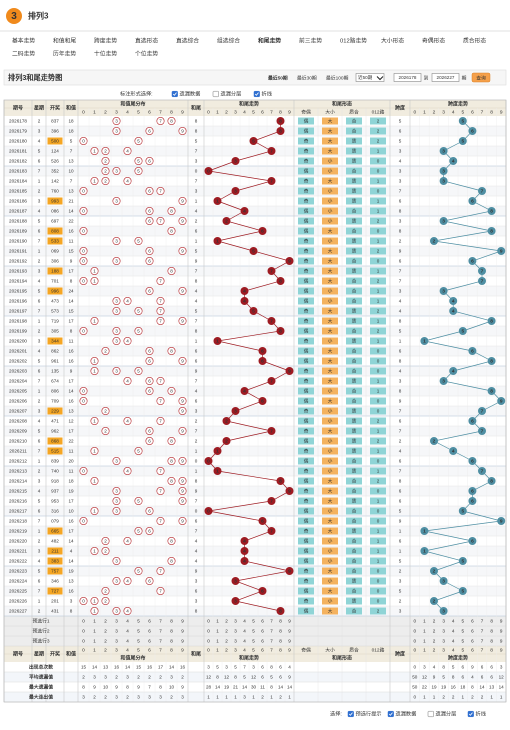 This screenshot has width=510, height=730. I want to click on bottom-option: 遗漏分层, so click(446, 713).